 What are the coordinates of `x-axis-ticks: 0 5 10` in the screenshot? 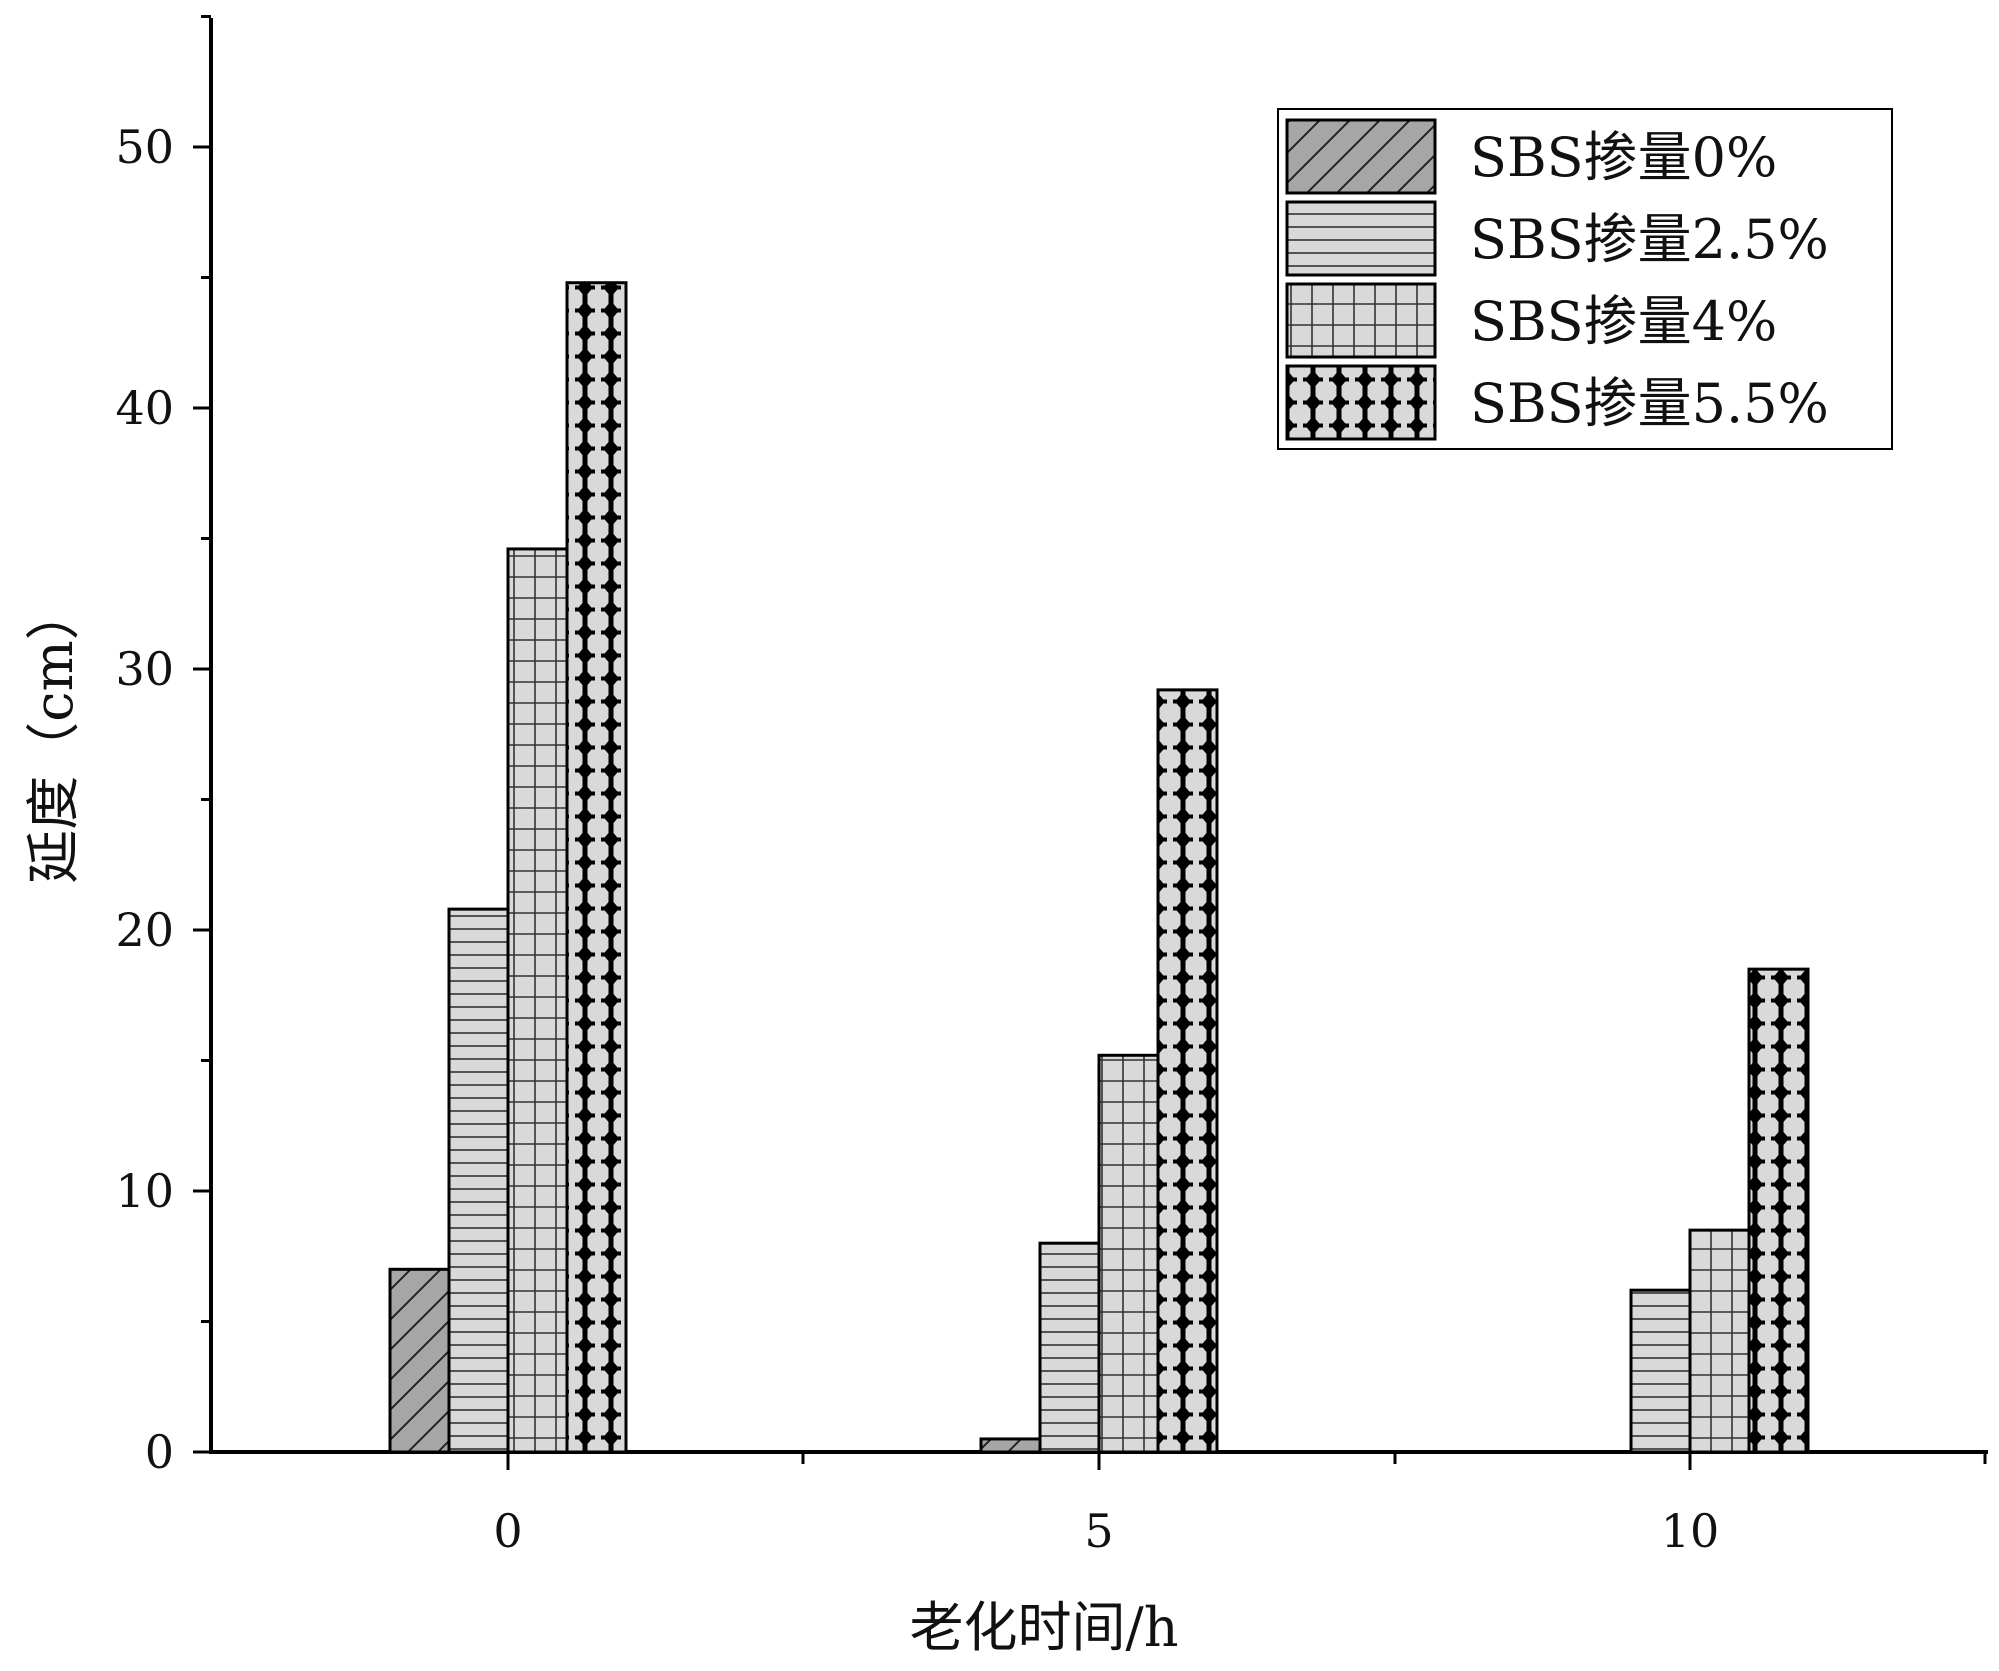 It's located at (1240, 1505).